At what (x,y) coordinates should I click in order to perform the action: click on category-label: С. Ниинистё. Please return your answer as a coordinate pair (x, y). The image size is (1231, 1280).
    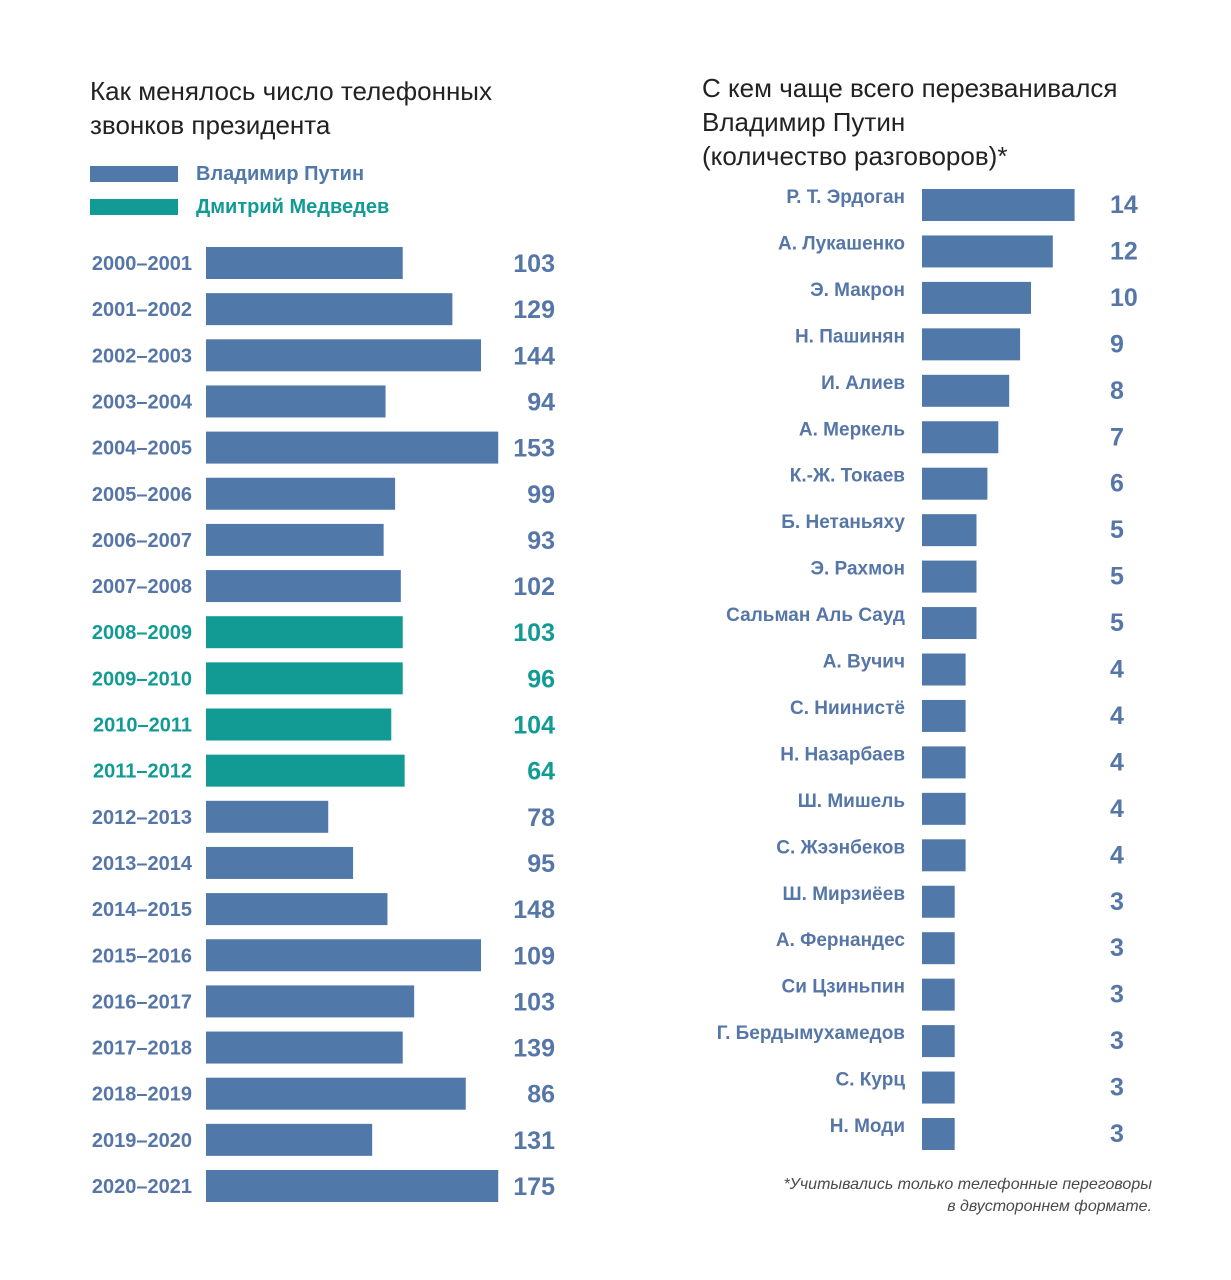
    Looking at the image, I should click on (847, 708).